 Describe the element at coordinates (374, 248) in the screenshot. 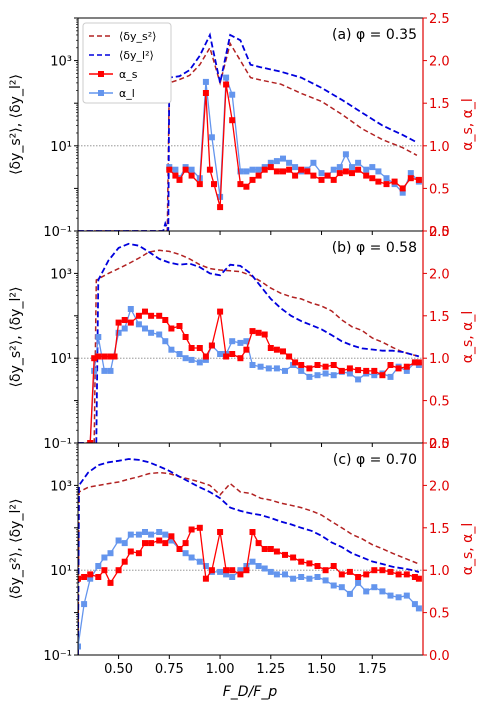

I see `panel-title: (b) φ = 0.58` at that location.